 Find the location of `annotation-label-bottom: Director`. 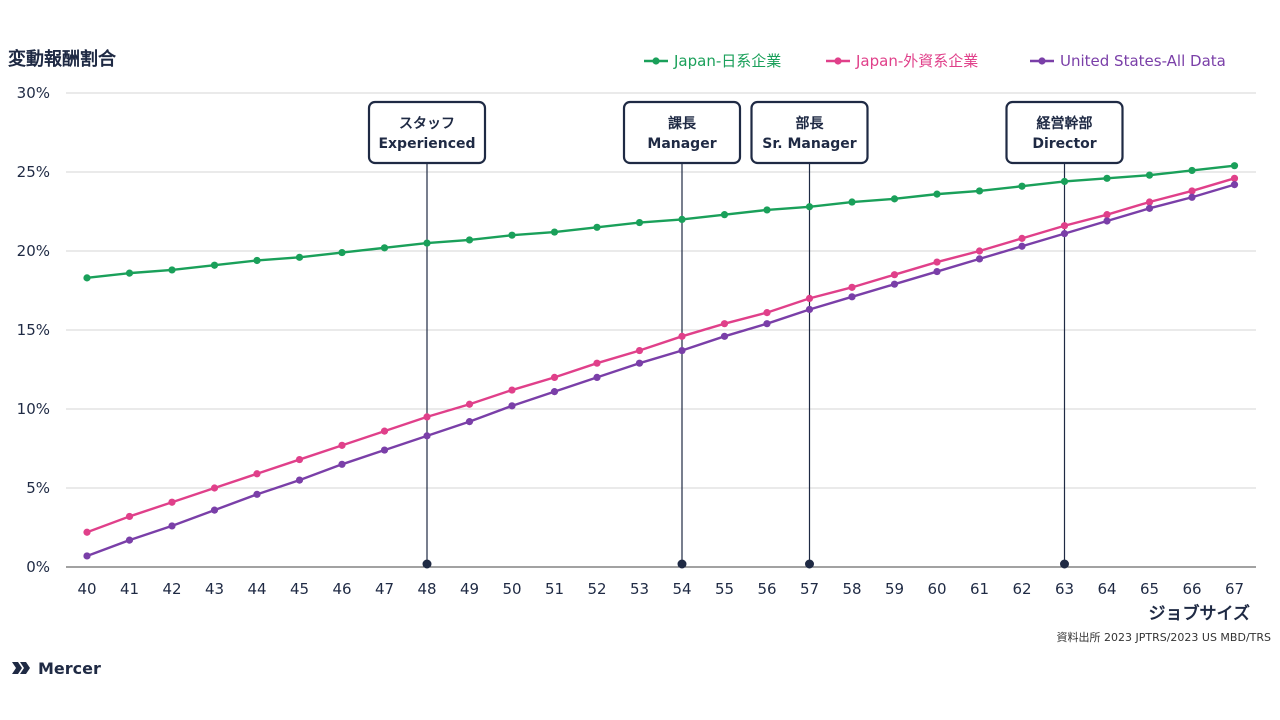

annotation-label-bottom: Director is located at coordinates (1064, 144).